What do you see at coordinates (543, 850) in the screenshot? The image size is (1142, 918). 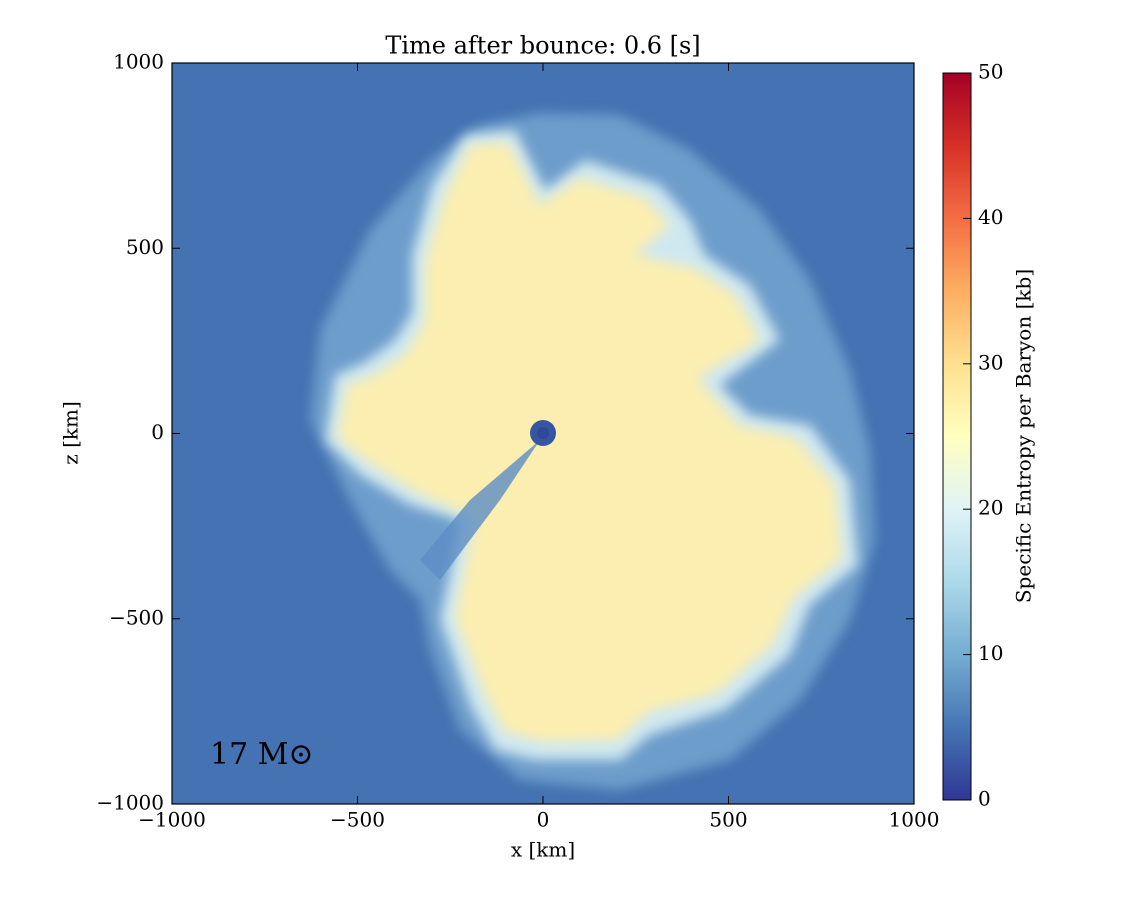 I see `x-axis-label: x [km]` at bounding box center [543, 850].